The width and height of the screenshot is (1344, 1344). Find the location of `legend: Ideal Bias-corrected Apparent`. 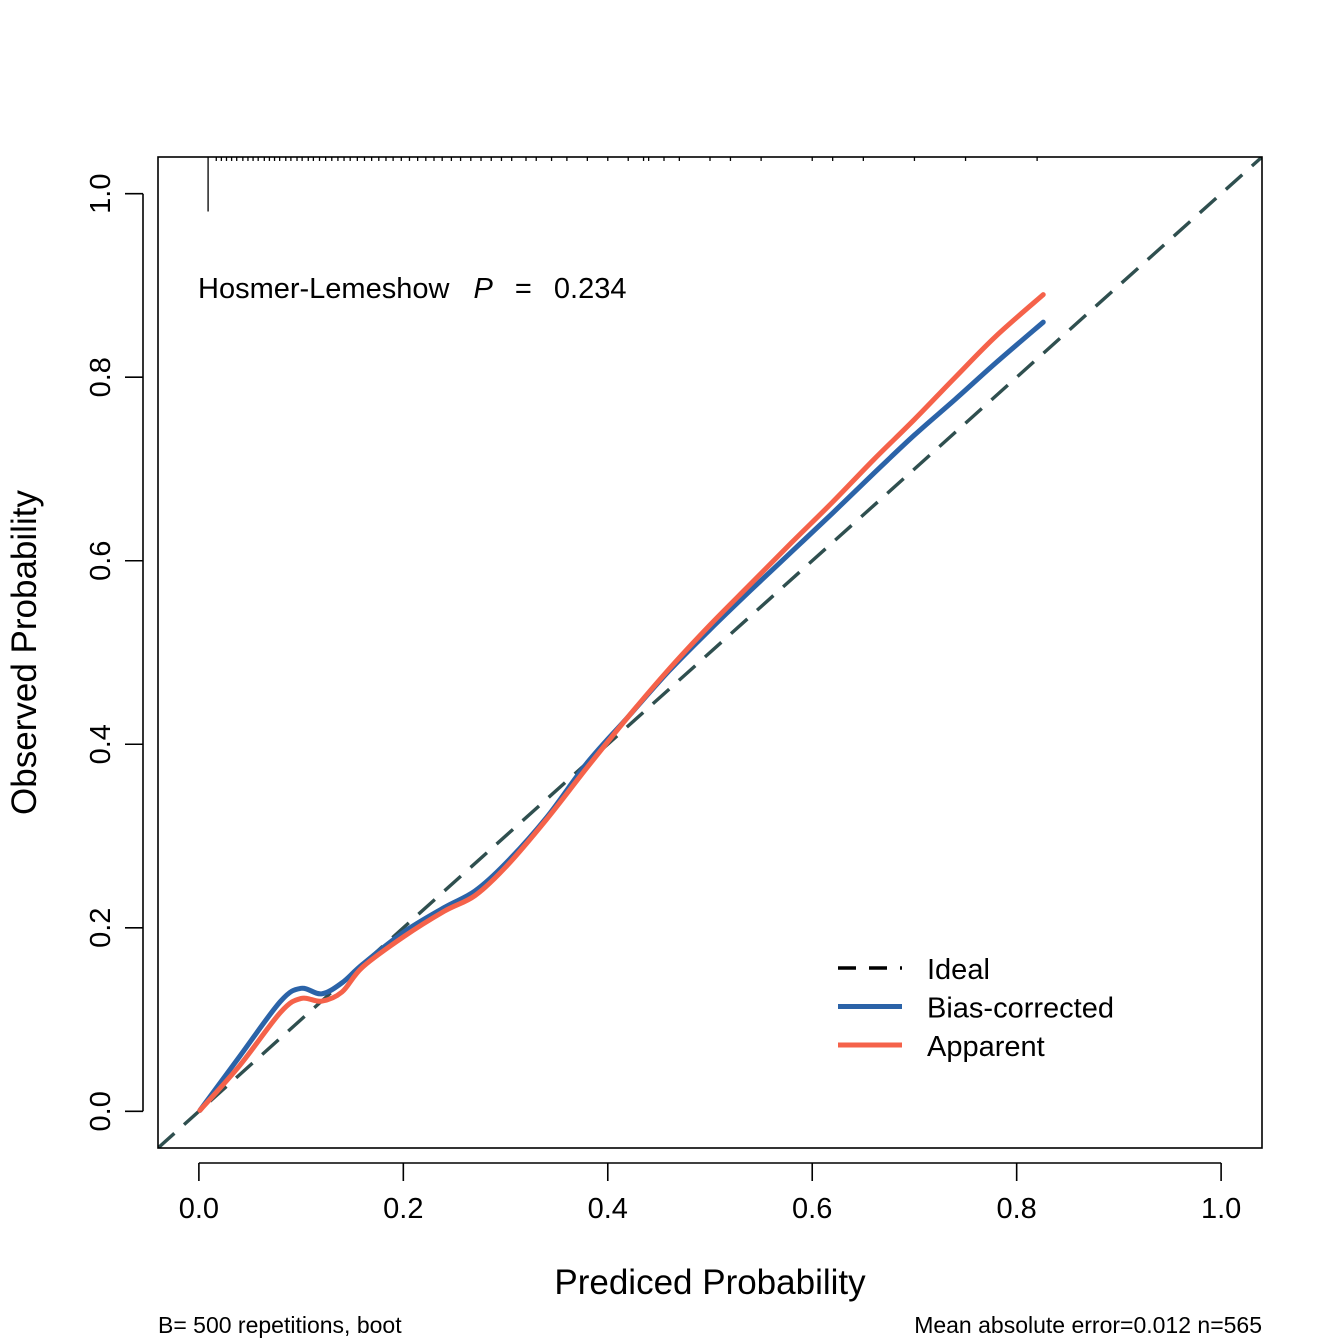

legend: Ideal Bias-corrected Apparent is located at coordinates (976, 1008).